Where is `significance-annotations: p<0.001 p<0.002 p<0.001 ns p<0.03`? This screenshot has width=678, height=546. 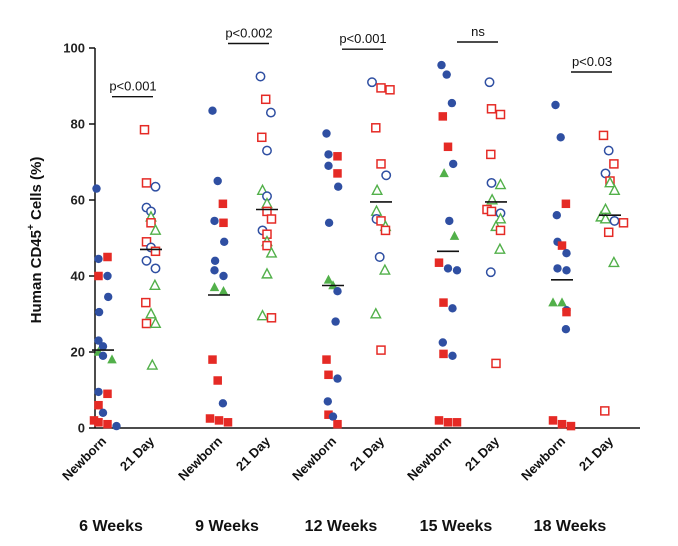 significance-annotations: p<0.001 p<0.002 p<0.001 ns p<0.03 is located at coordinates (360, 61).